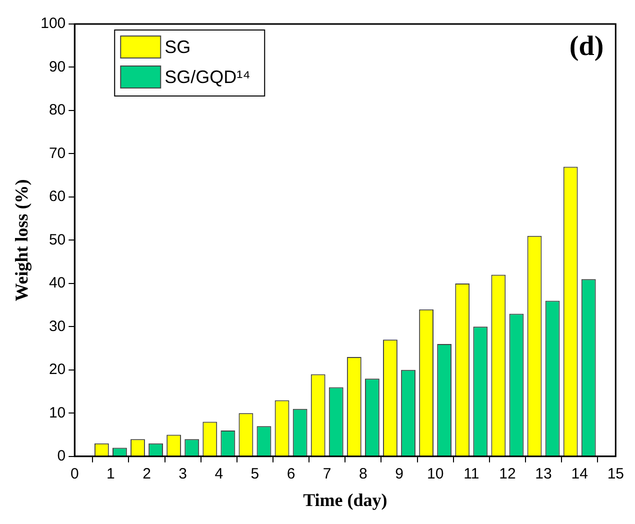  Describe the element at coordinates (363, 474) in the screenshot. I see `x-tick-label: 8` at that location.